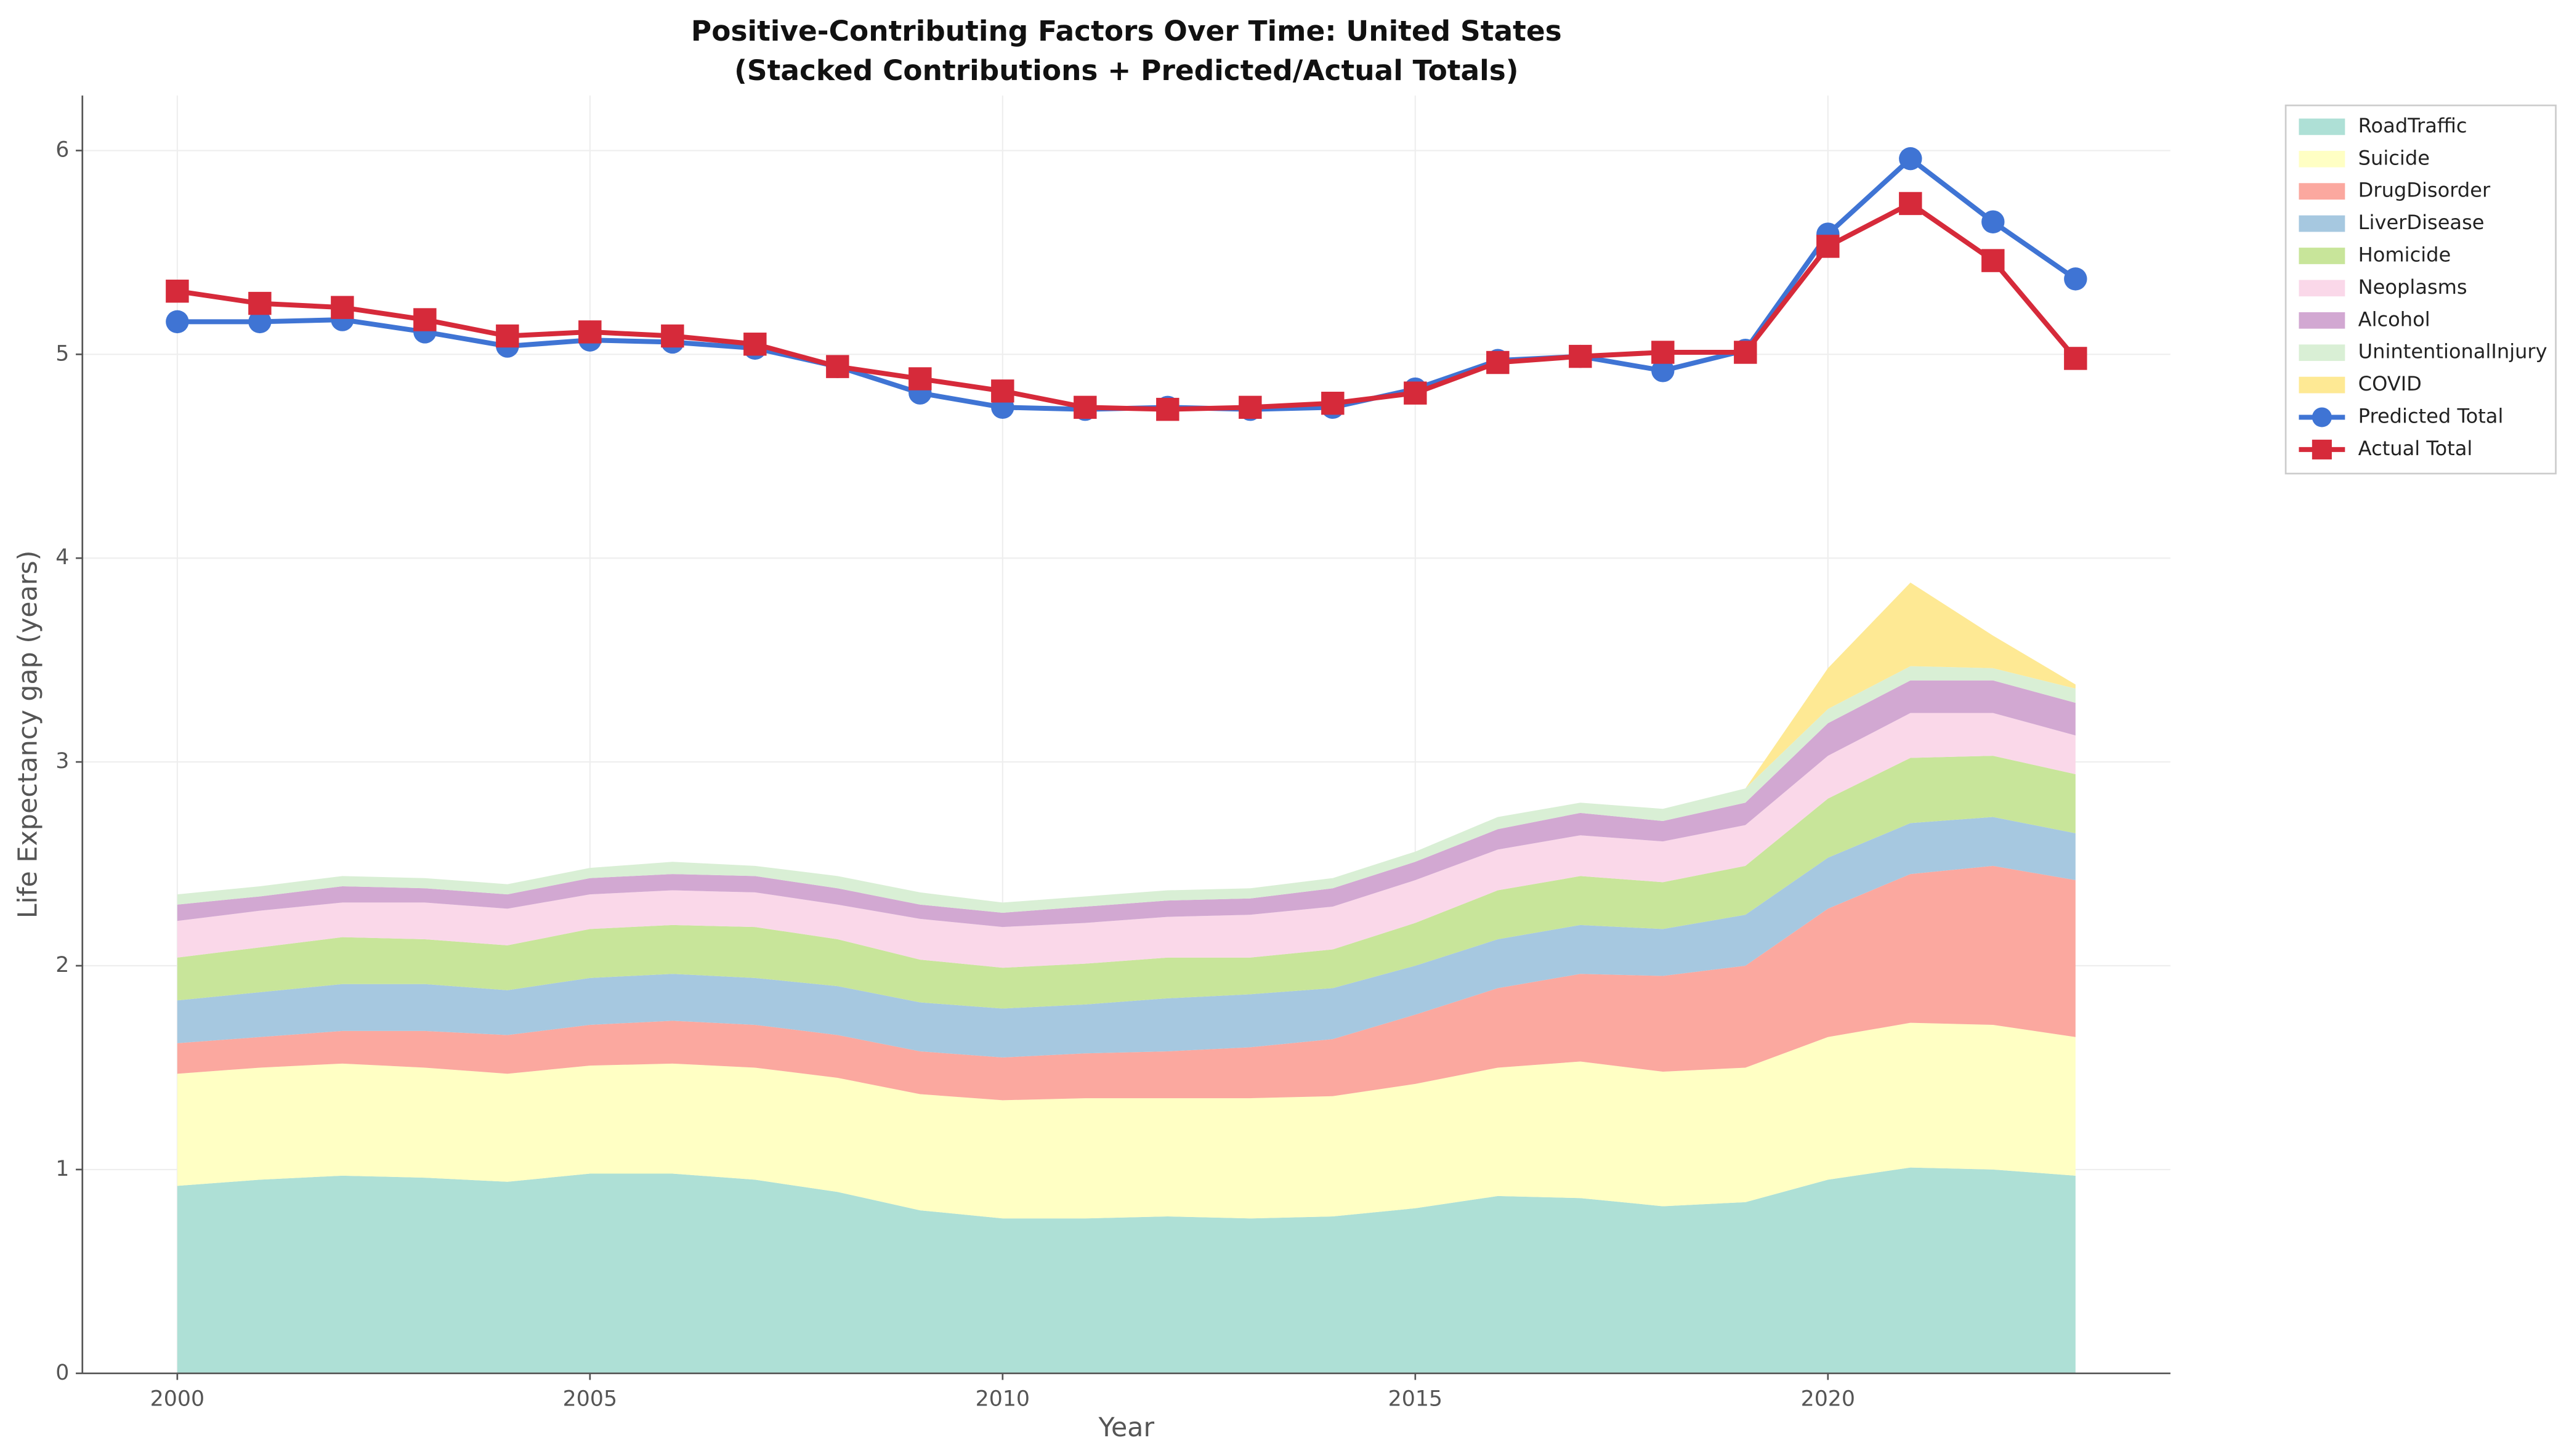 The width and height of the screenshot is (2569, 1456). Describe the element at coordinates (62, 557) in the screenshot. I see `y-tick-label: 4` at that location.